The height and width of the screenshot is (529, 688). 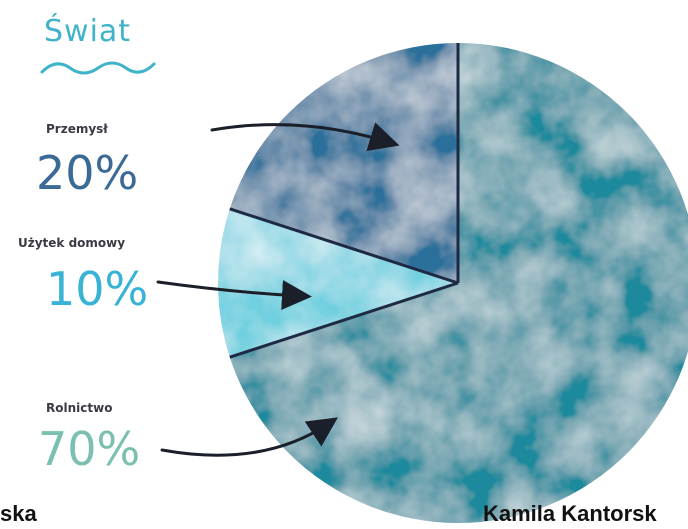 I want to click on arrow-przemysl, so click(x=305, y=137).